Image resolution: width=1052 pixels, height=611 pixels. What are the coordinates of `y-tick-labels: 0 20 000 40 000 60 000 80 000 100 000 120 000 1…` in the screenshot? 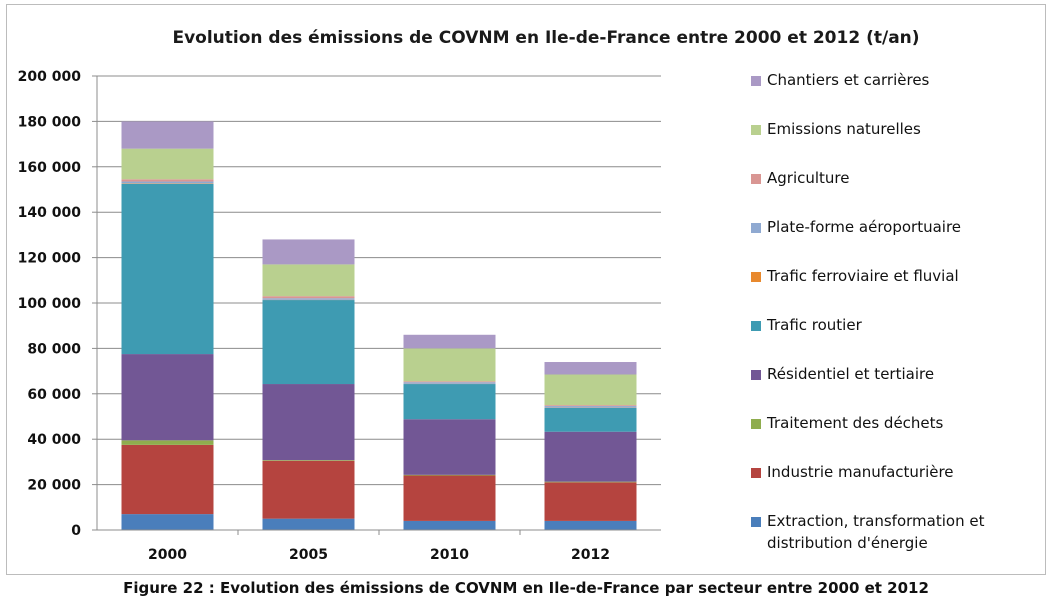 It's located at (57, 304).